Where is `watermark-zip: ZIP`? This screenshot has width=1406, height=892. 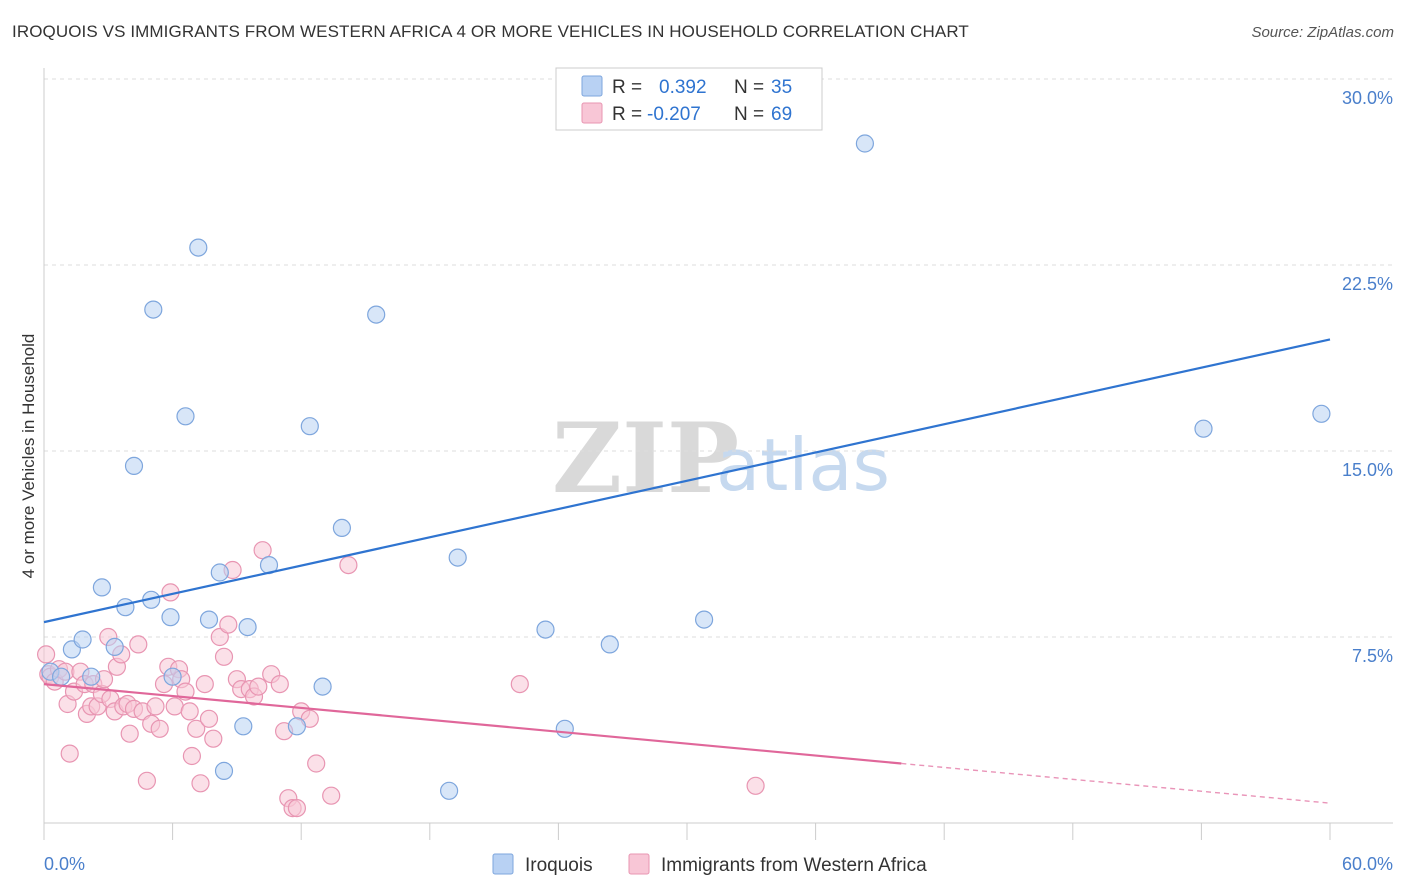
watermark-zip: ZIP is located at coordinates (645, 458).